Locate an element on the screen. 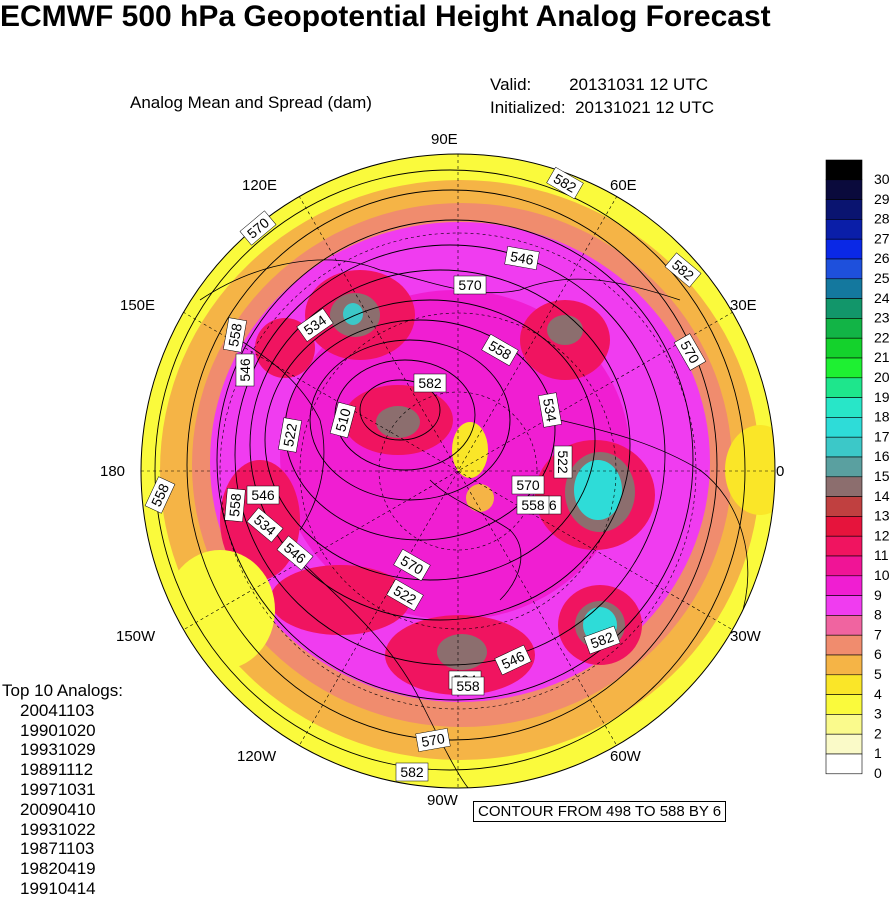 The image size is (893, 899). lon-label-150w: 150W is located at coordinates (136, 636).